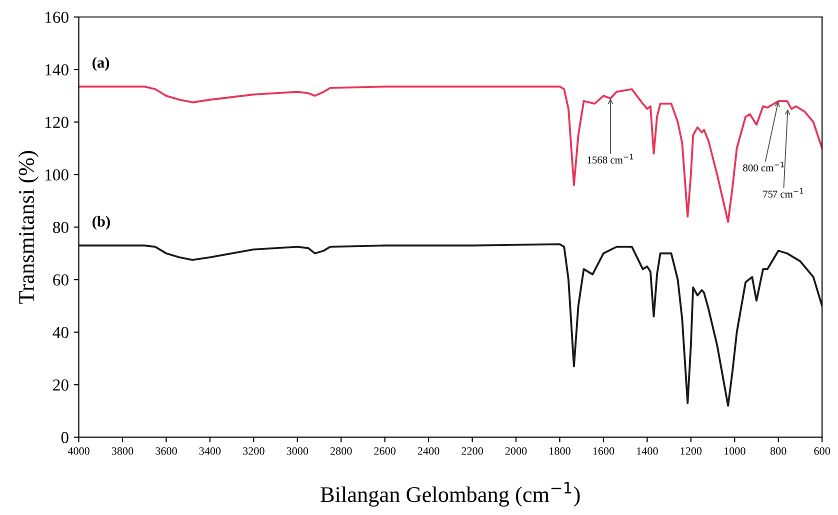 The height and width of the screenshot is (515, 838). Describe the element at coordinates (101, 63) in the screenshot. I see `series-label: (a)` at that location.